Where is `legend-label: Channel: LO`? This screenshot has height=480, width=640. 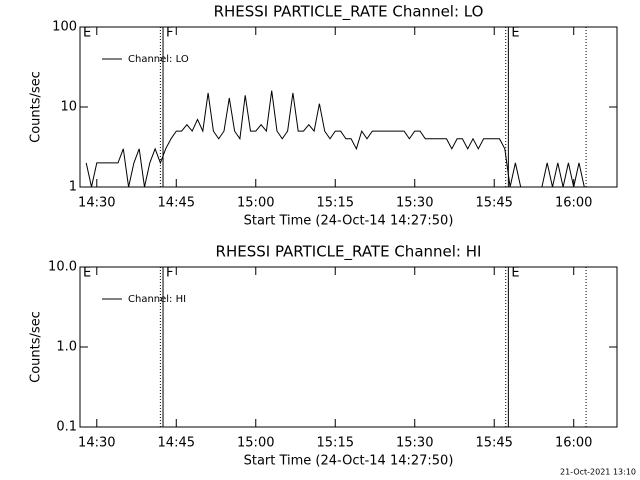
legend-label: Channel: LO is located at coordinates (158, 59).